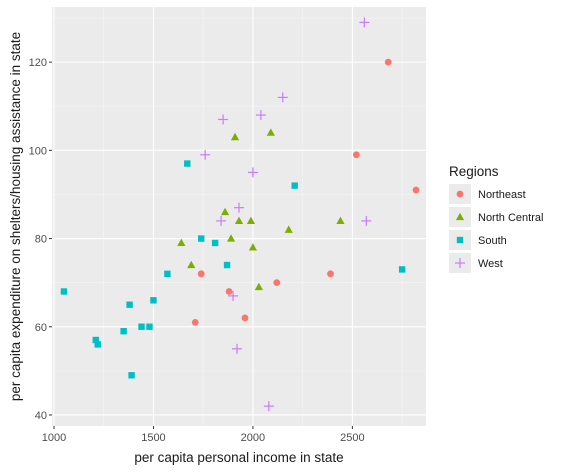 The height and width of the screenshot is (472, 563). What do you see at coordinates (41, 328) in the screenshot?
I see `y-tick-label: 60` at bounding box center [41, 328].